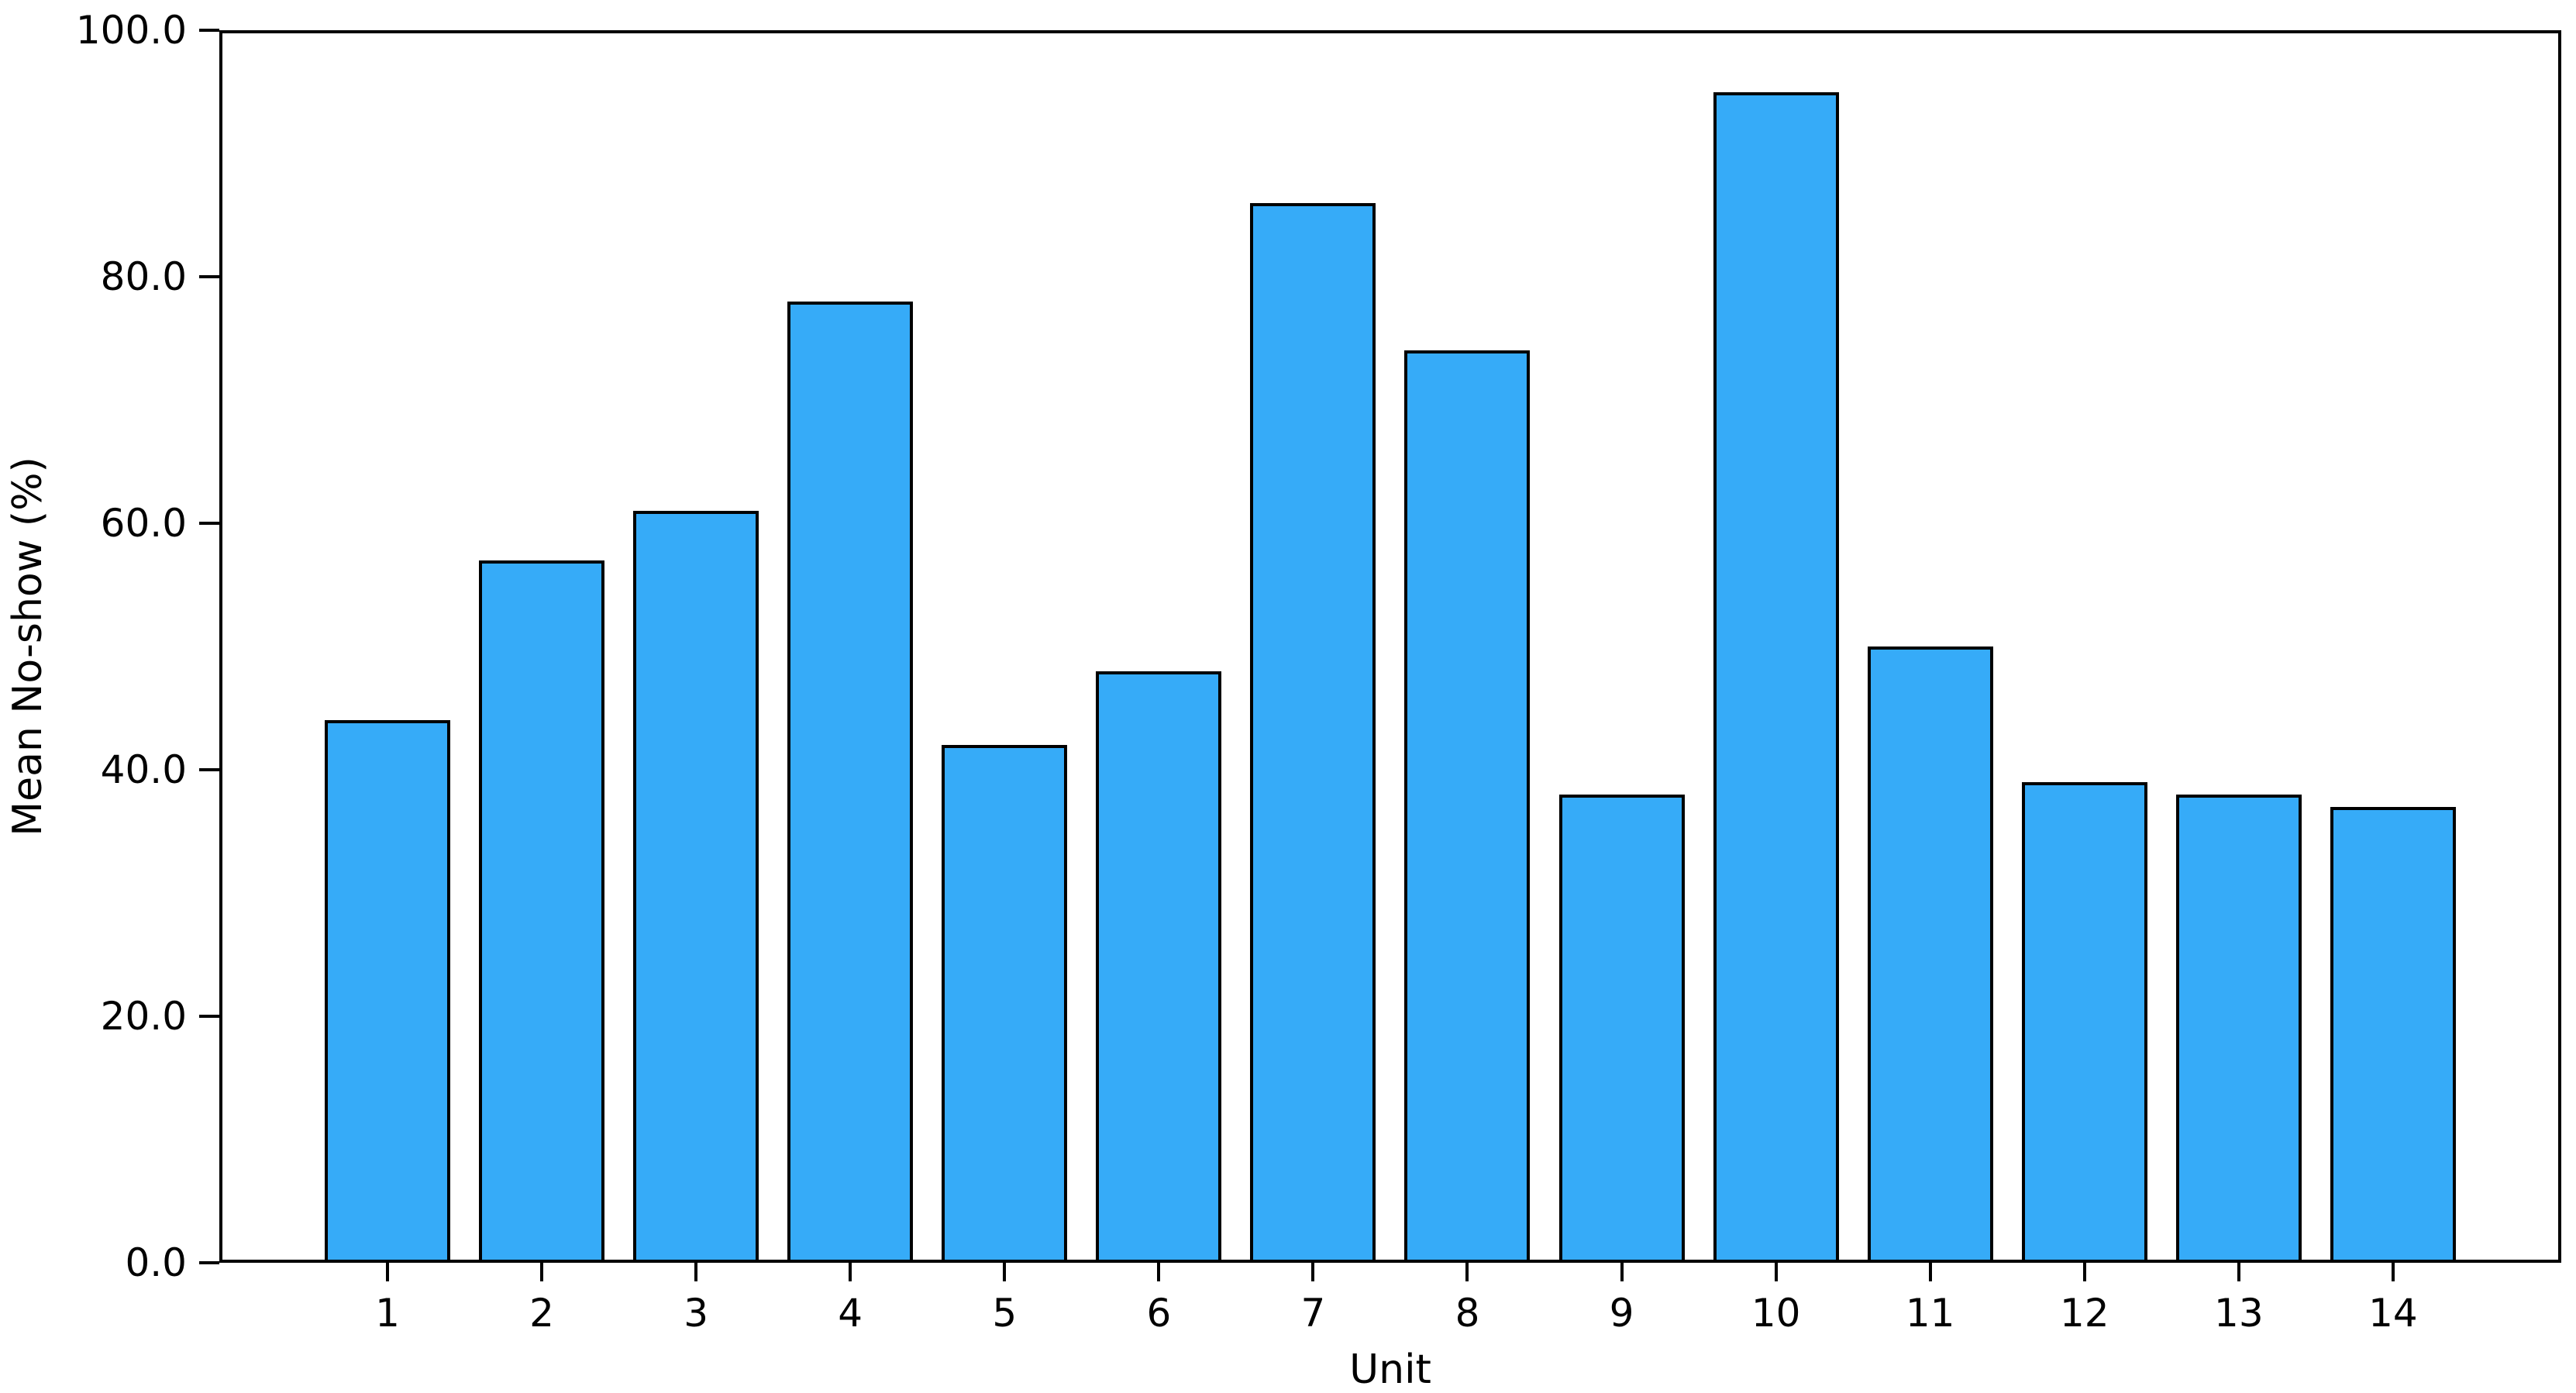 Image resolution: width=2576 pixels, height=1393 pixels. Describe the element at coordinates (1005, 1313) in the screenshot. I see `x-tick-label: 5` at that location.